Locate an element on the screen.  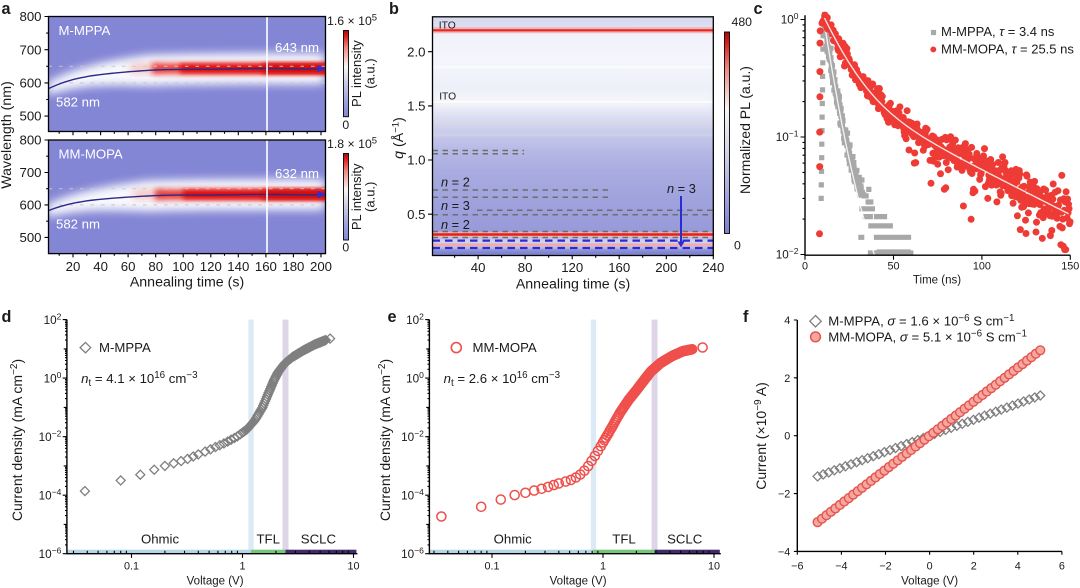
svg-text: 2 is located at coordinates (974, 566).